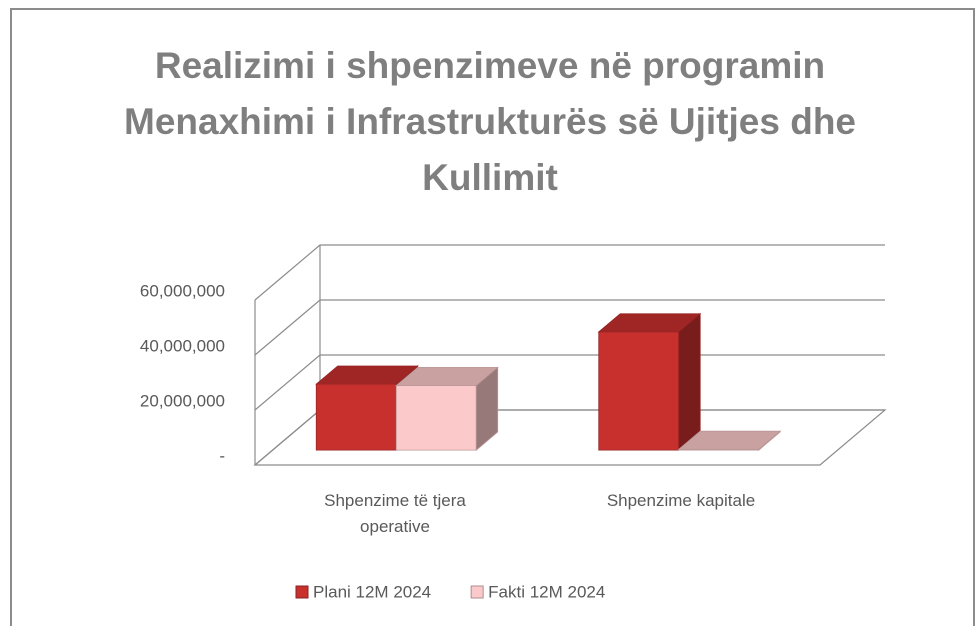 Image resolution: width=977 pixels, height=626 pixels. Describe the element at coordinates (395, 513) in the screenshot. I see `x-tick-label: Shpenzime të tjera operative` at that location.